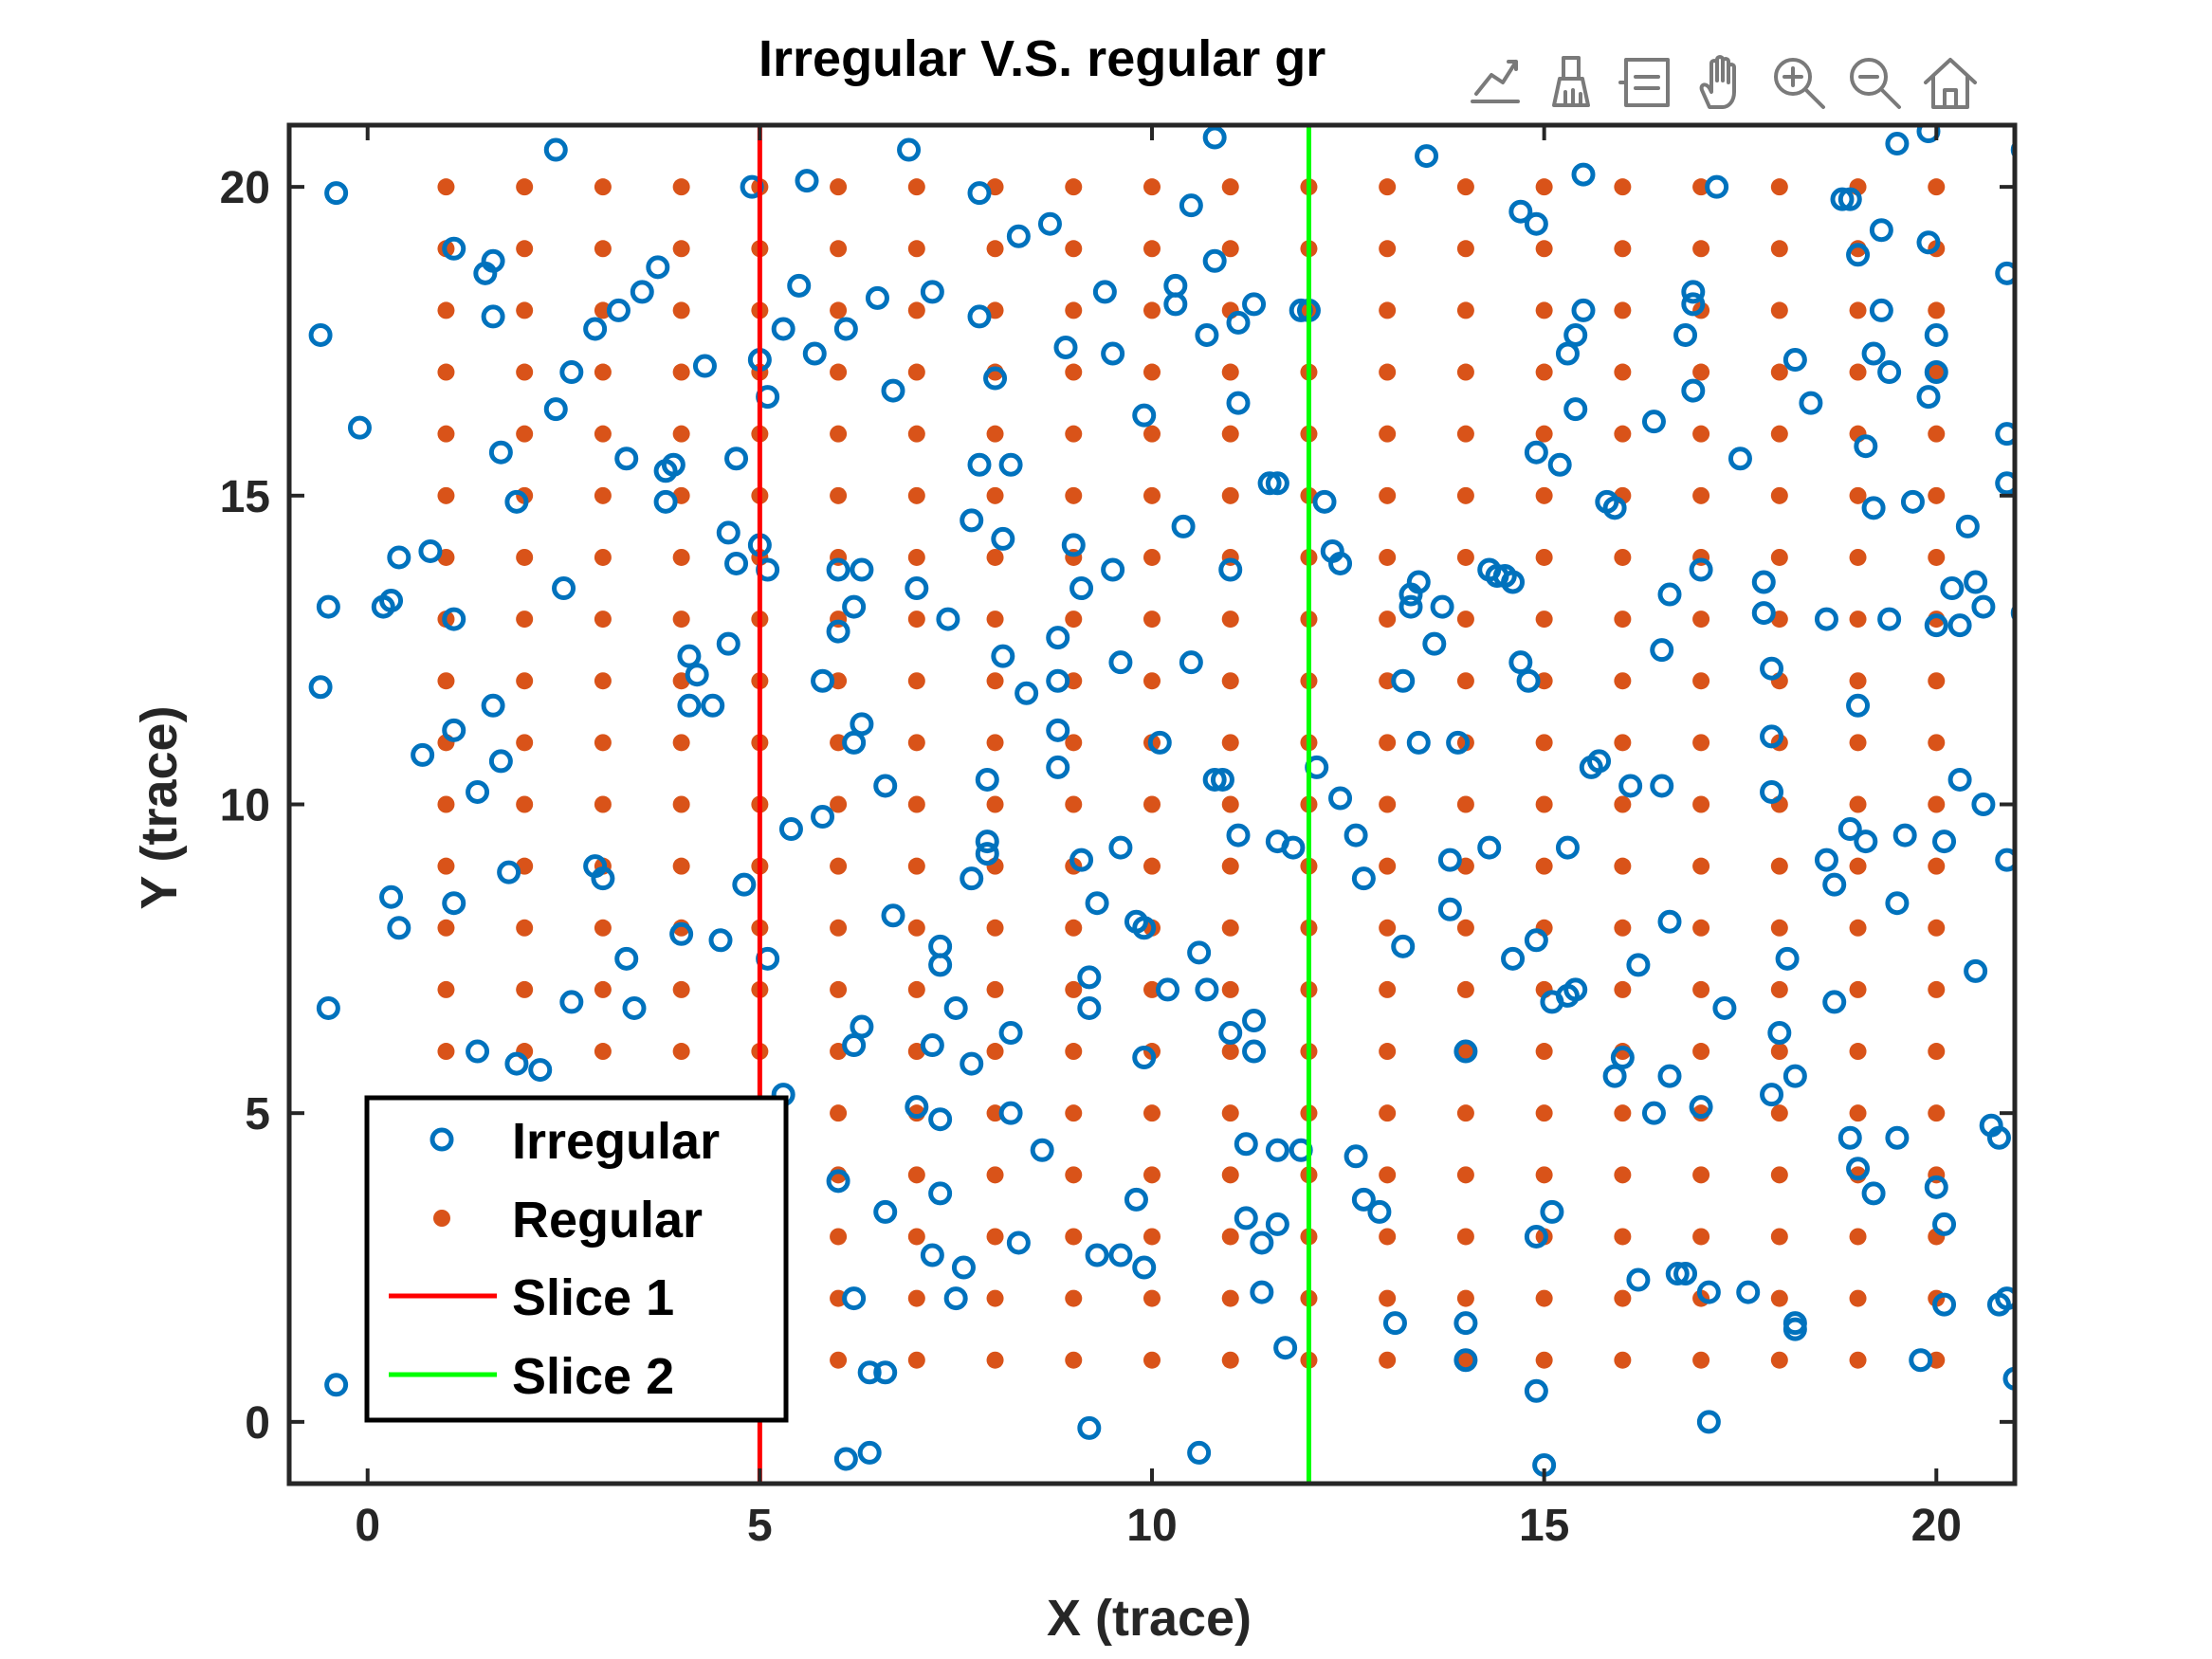 Image resolution: width=2212 pixels, height=1659 pixels. Describe the element at coordinates (1571, 82) in the screenshot. I see `brush-icon` at that location.